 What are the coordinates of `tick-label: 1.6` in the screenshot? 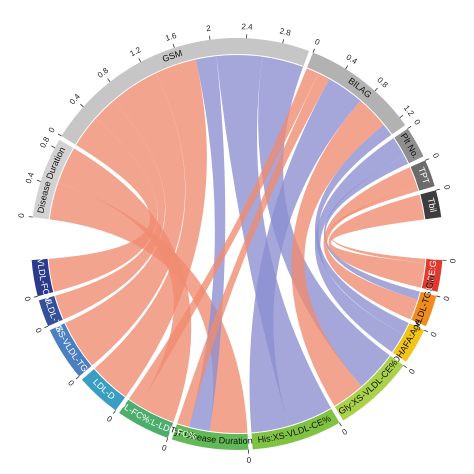 It's located at (171, 37).